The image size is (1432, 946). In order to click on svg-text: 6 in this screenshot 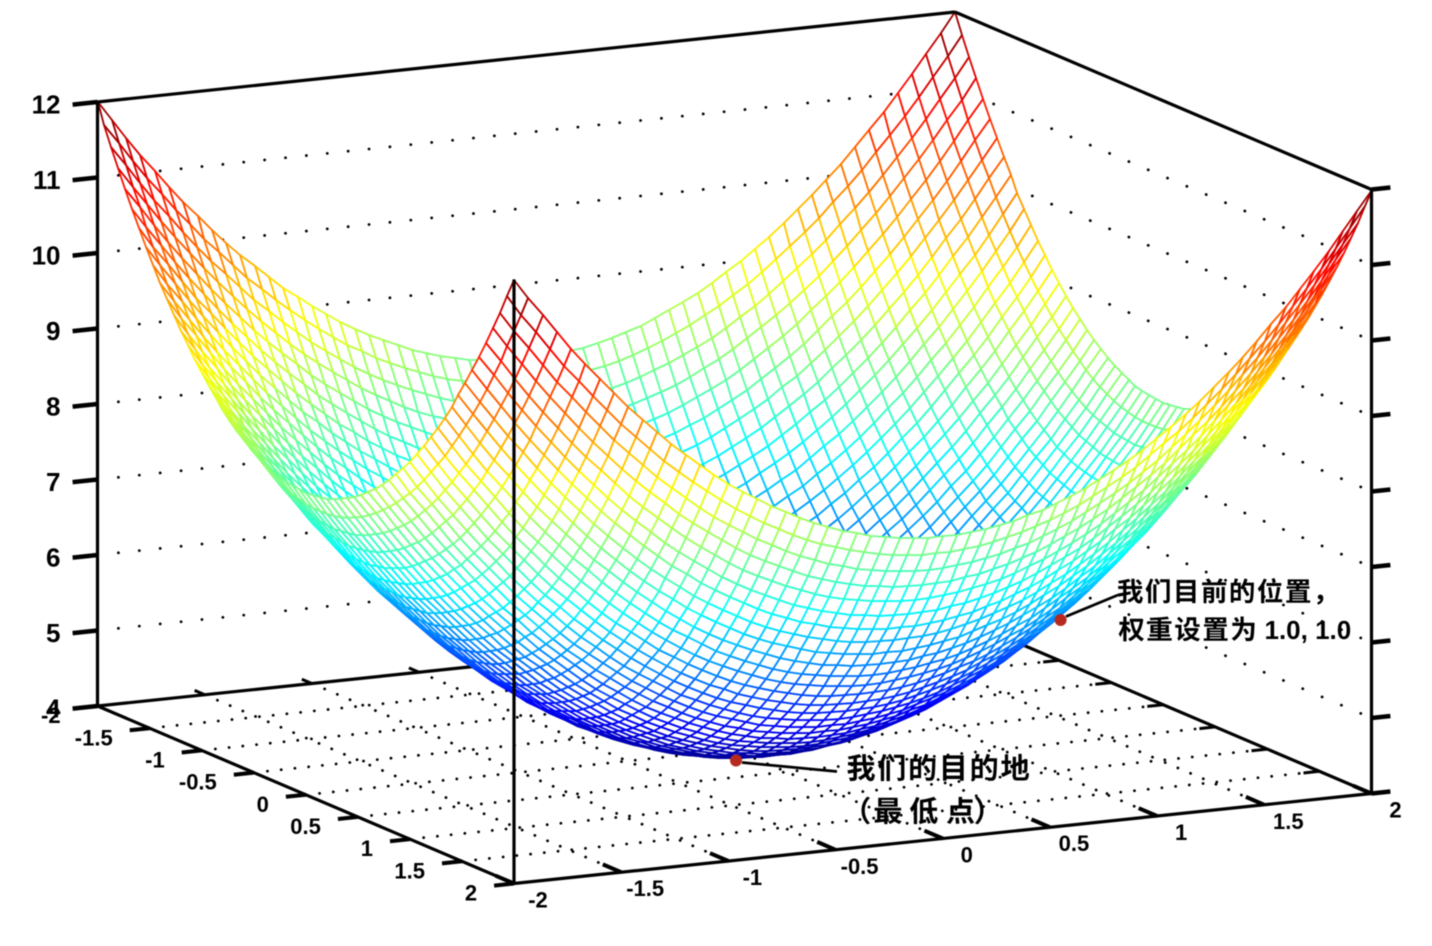, I will do `click(53, 558)`.